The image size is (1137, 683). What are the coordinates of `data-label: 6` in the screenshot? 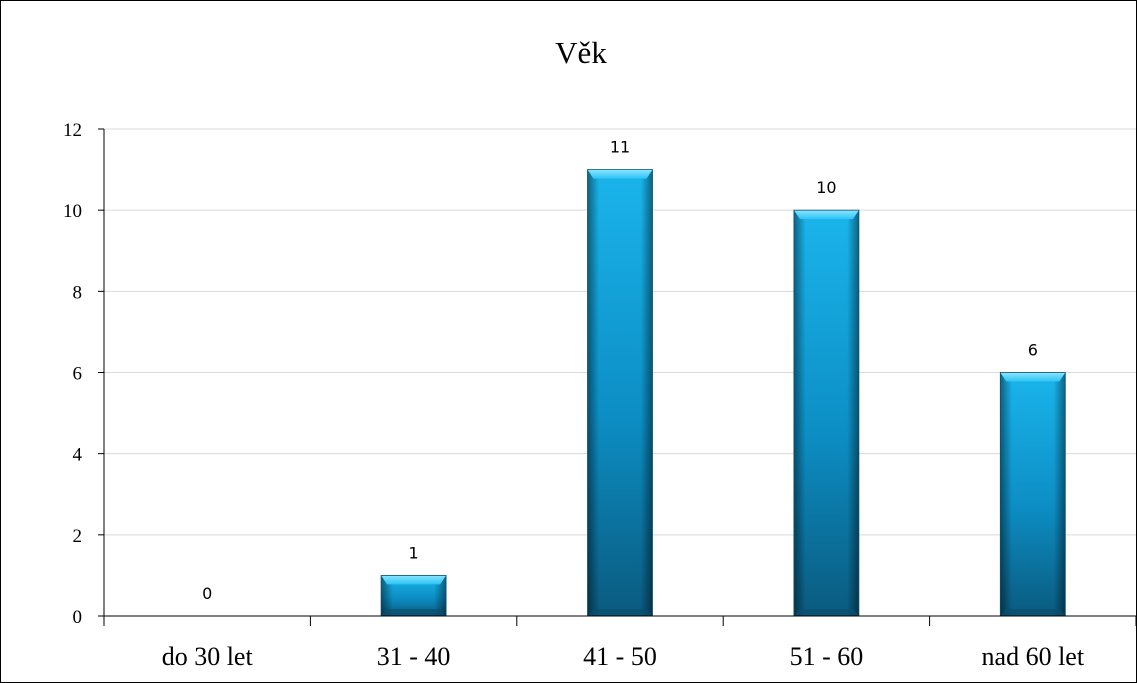 It's located at (1033, 350).